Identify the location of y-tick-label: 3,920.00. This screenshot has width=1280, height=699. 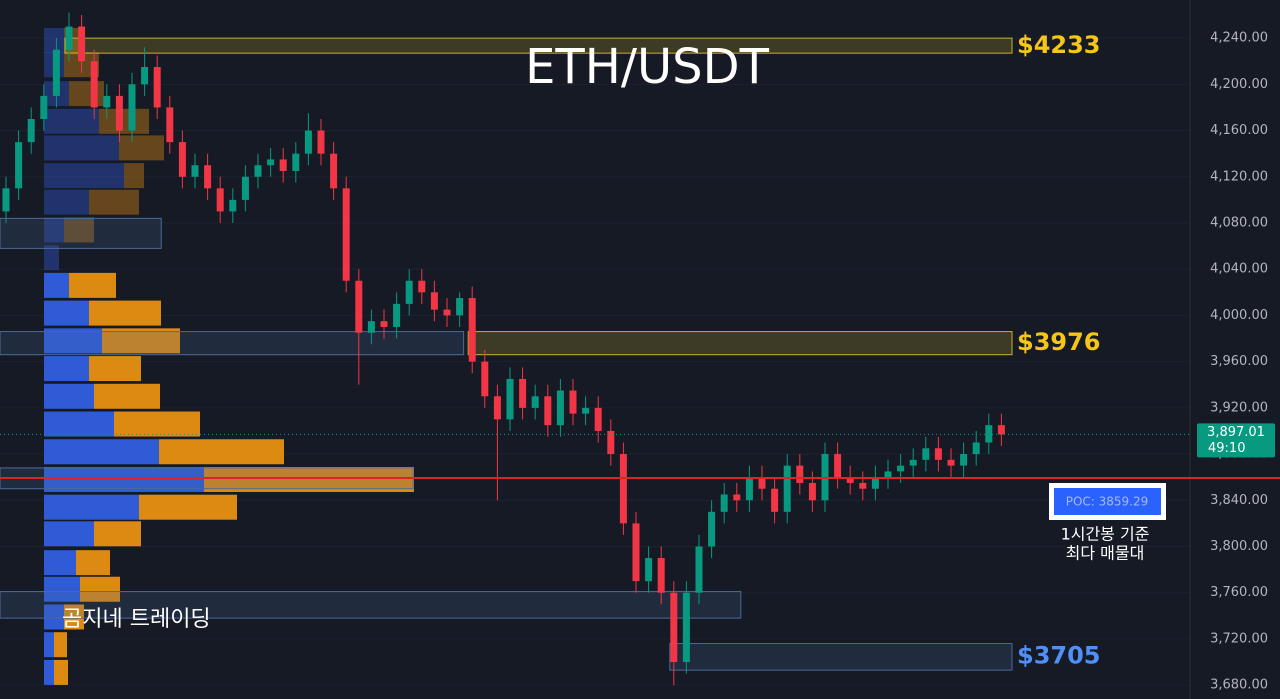
(1239, 407).